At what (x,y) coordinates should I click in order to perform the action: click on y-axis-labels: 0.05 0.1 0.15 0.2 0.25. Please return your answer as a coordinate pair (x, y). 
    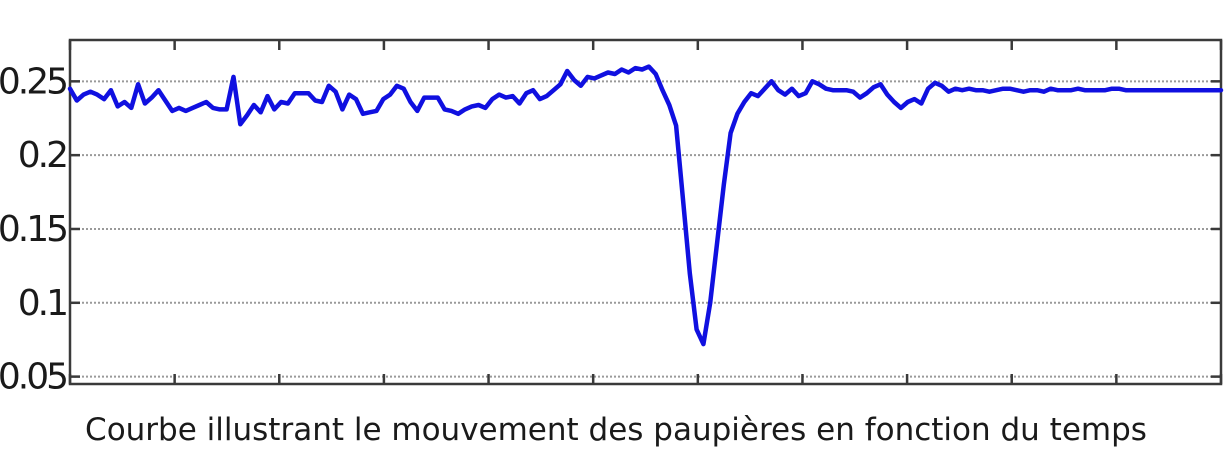
    Looking at the image, I should click on (34, 229).